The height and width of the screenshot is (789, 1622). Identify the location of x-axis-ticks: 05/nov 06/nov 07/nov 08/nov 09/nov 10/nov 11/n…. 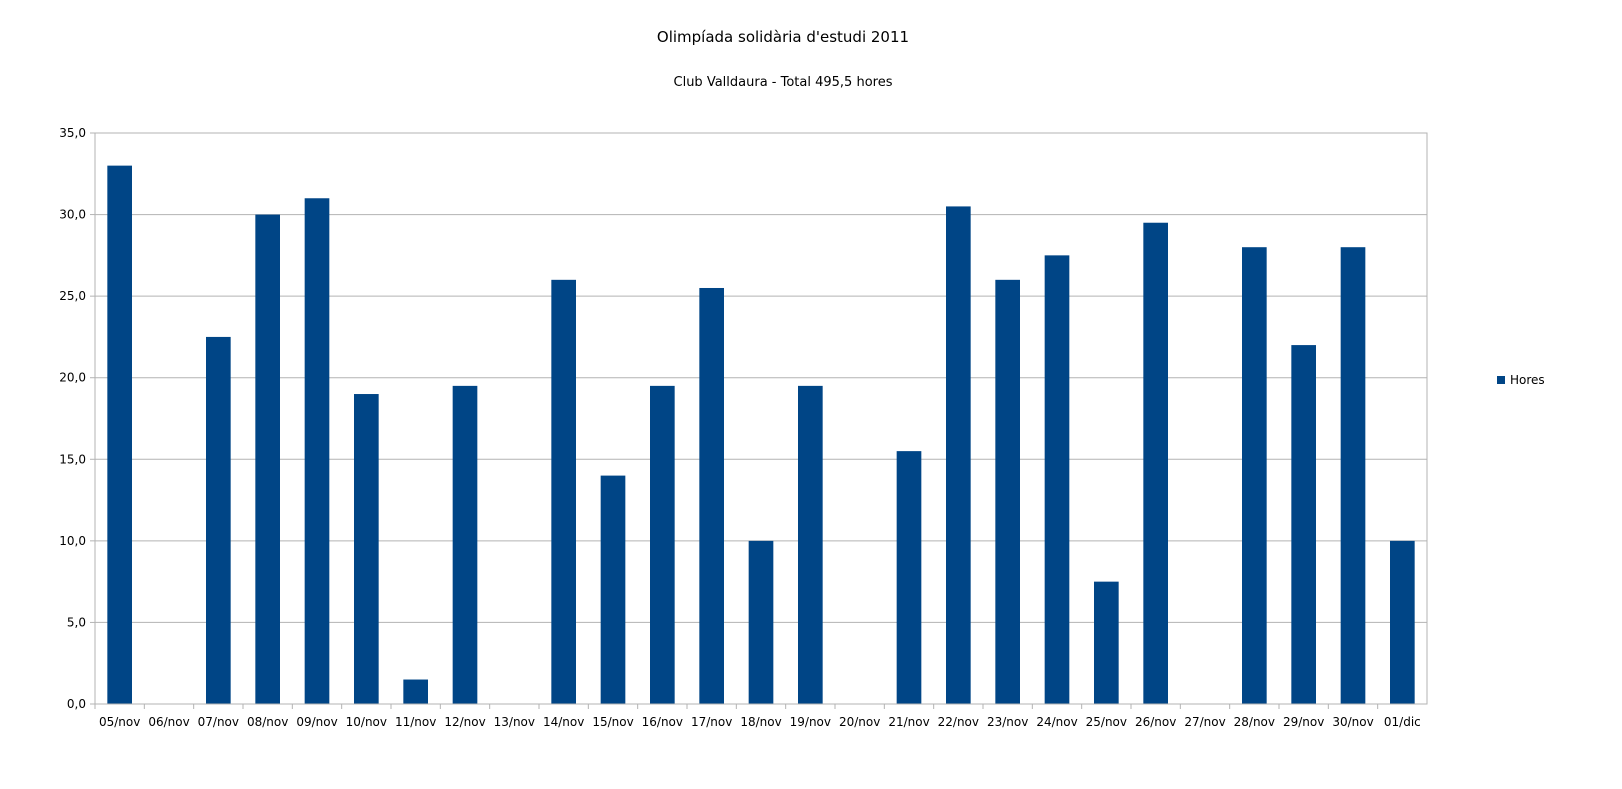
(757, 716).